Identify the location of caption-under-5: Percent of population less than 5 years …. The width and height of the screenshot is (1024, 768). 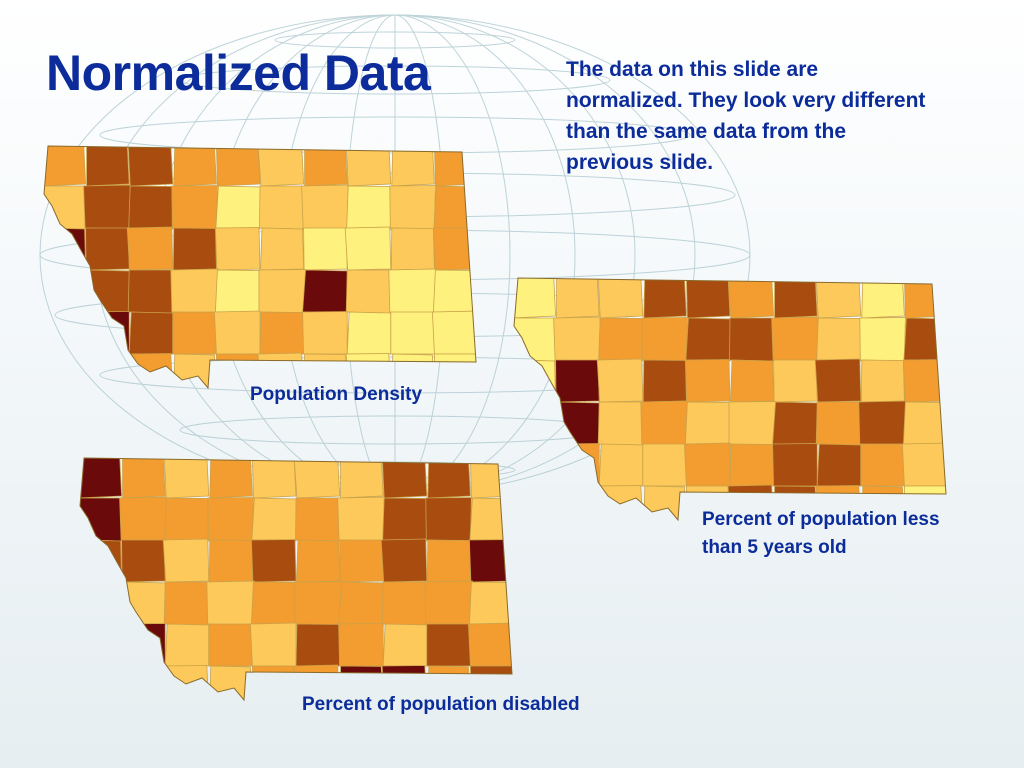
(821, 533).